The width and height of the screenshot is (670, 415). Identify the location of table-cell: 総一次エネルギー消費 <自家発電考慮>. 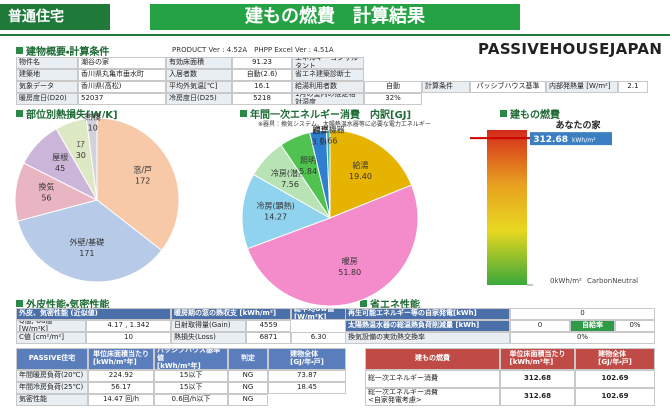
(432, 397).